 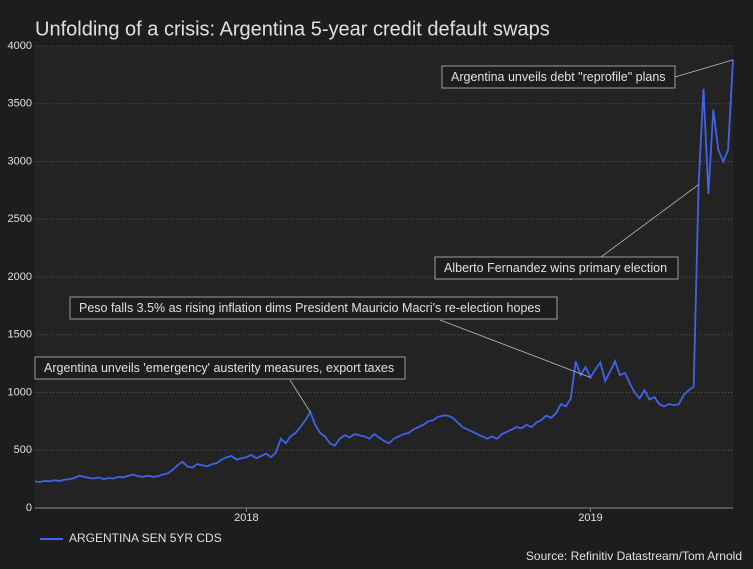 What do you see at coordinates (20, 277) in the screenshot?
I see `y-tick-label: 2000` at bounding box center [20, 277].